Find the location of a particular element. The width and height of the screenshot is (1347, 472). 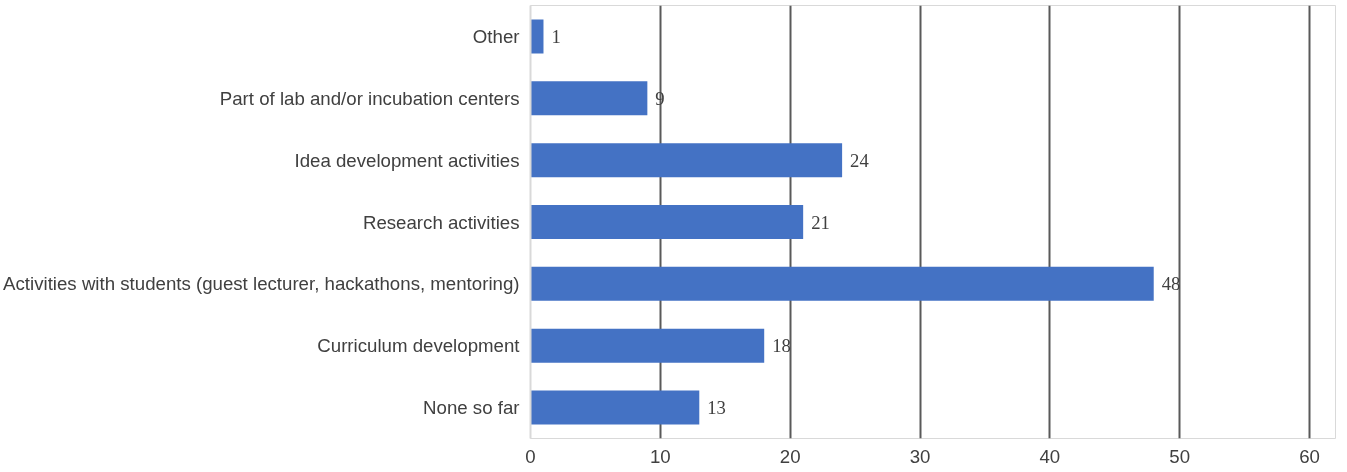

x-tick-label: 50 is located at coordinates (1180, 456).